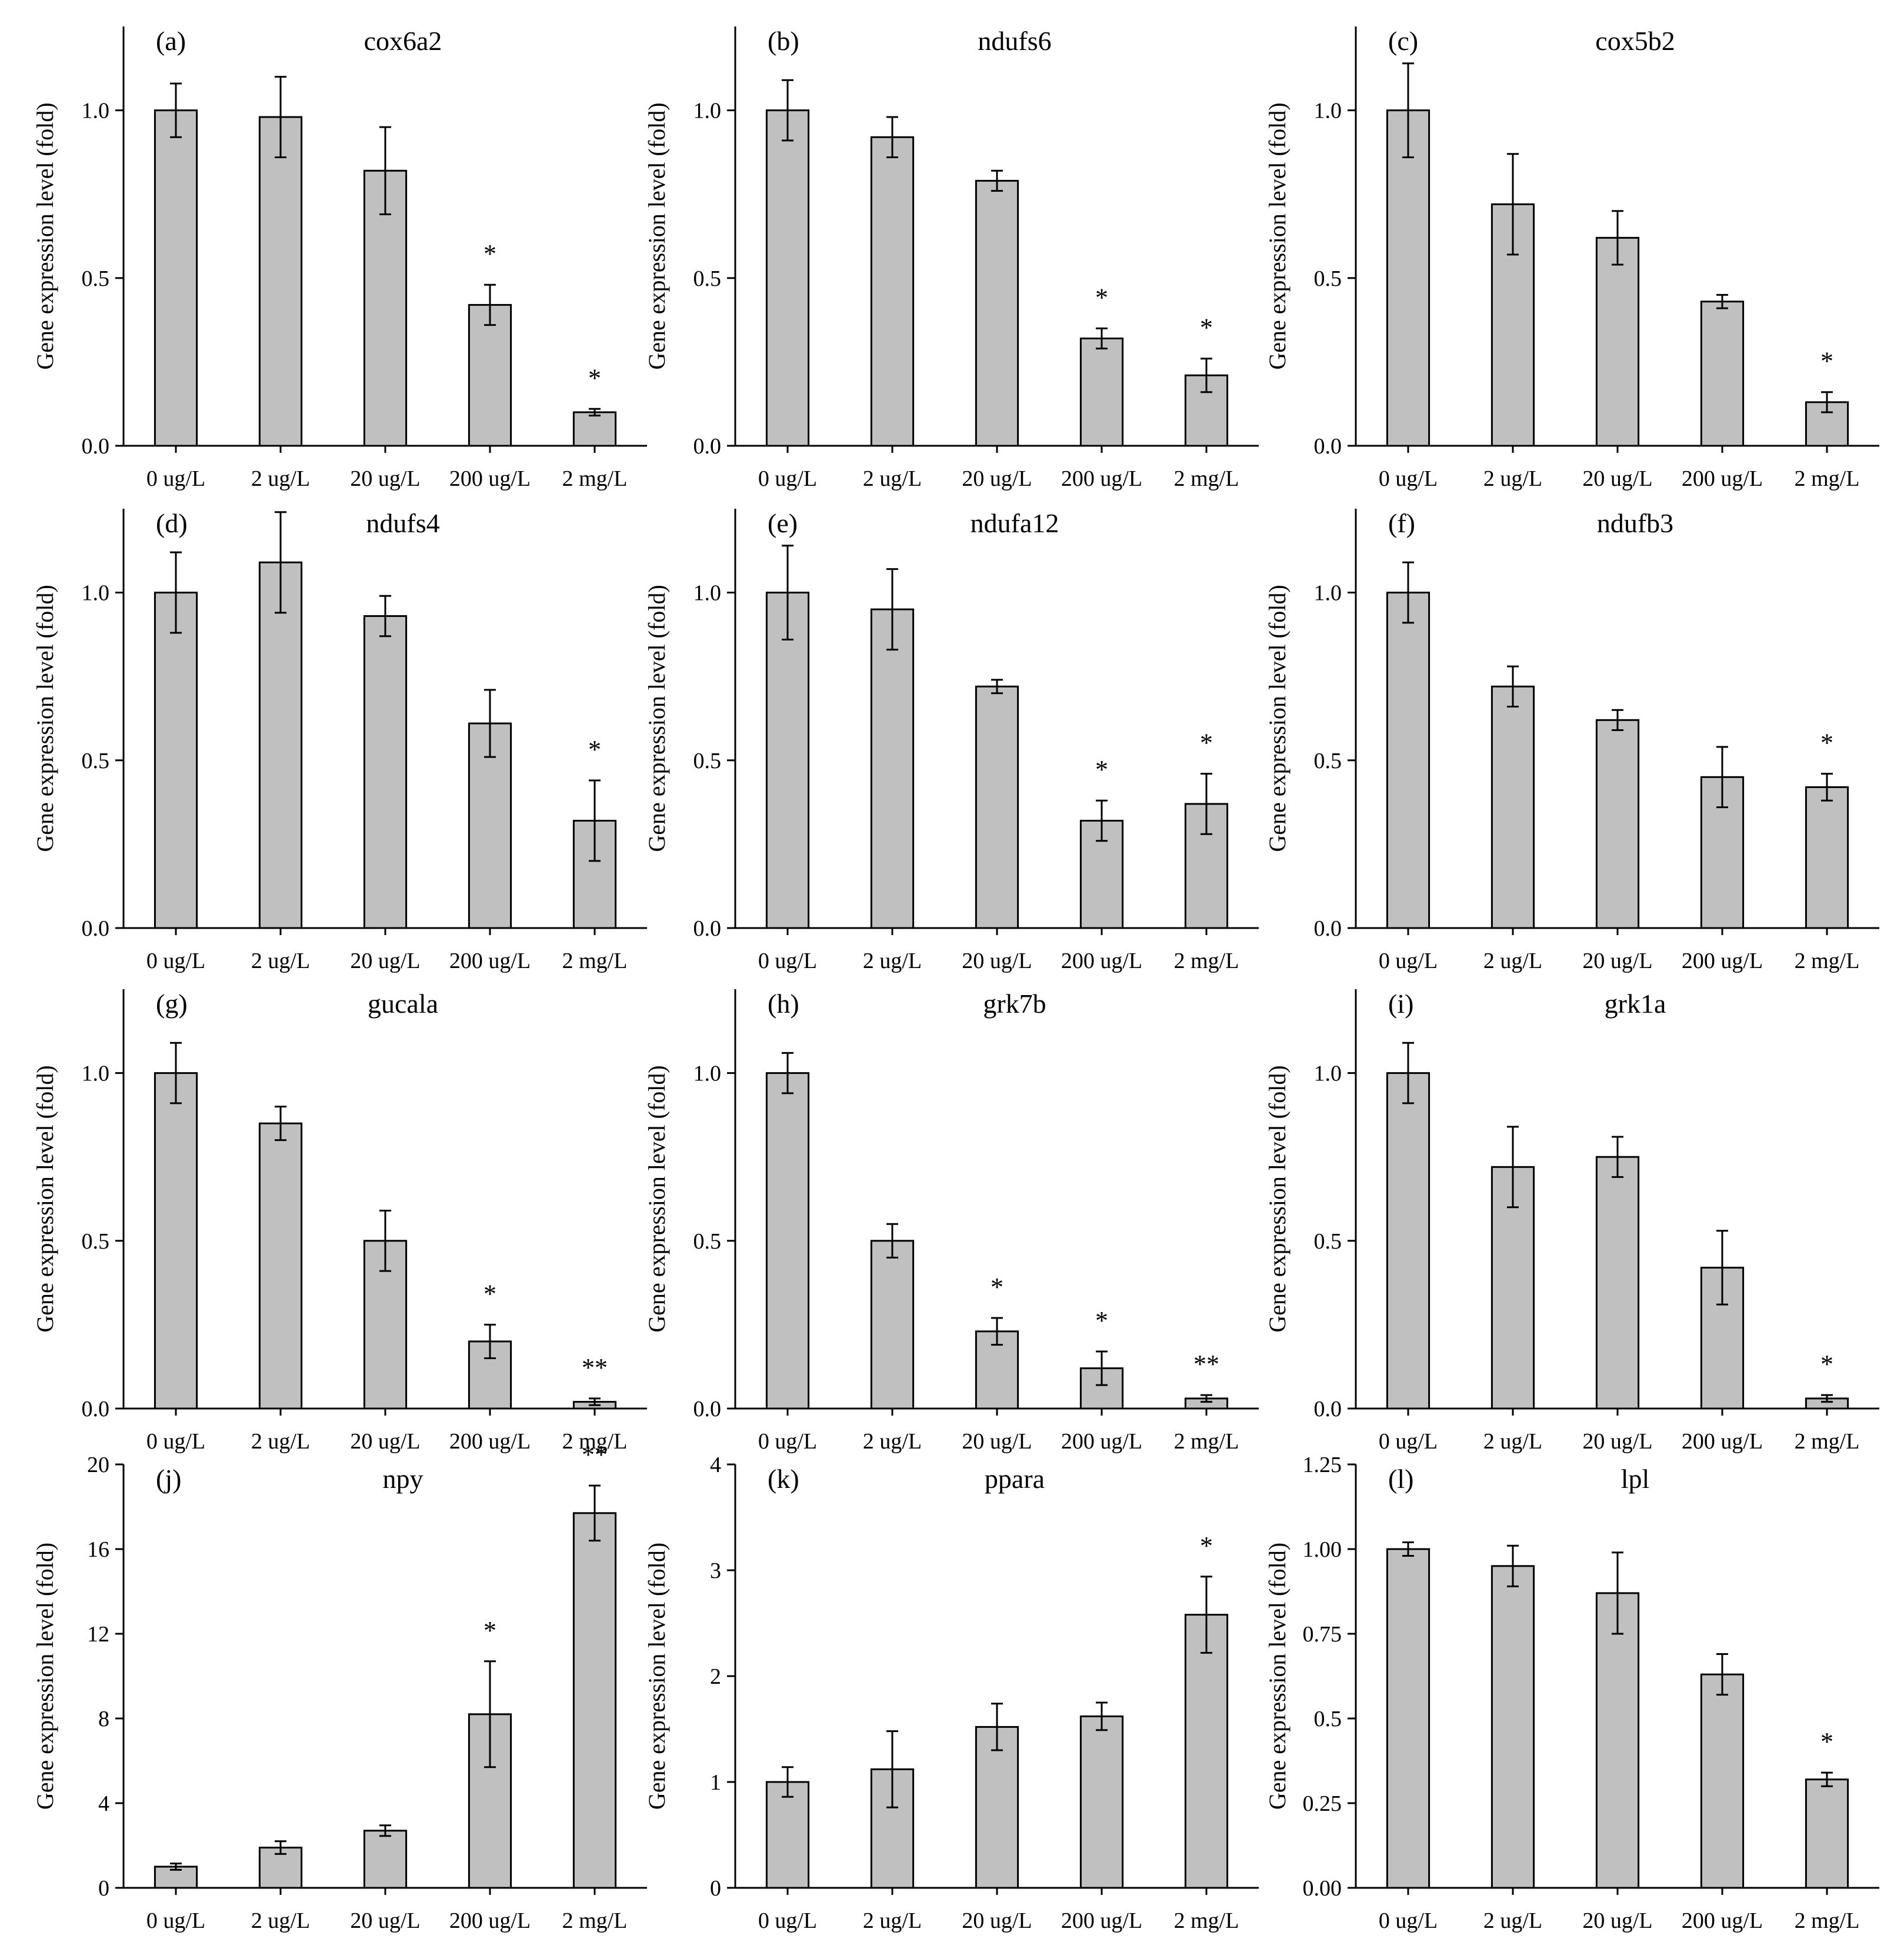  Describe the element at coordinates (1015, 1479) in the screenshot. I see `chart-title: ppara` at that location.